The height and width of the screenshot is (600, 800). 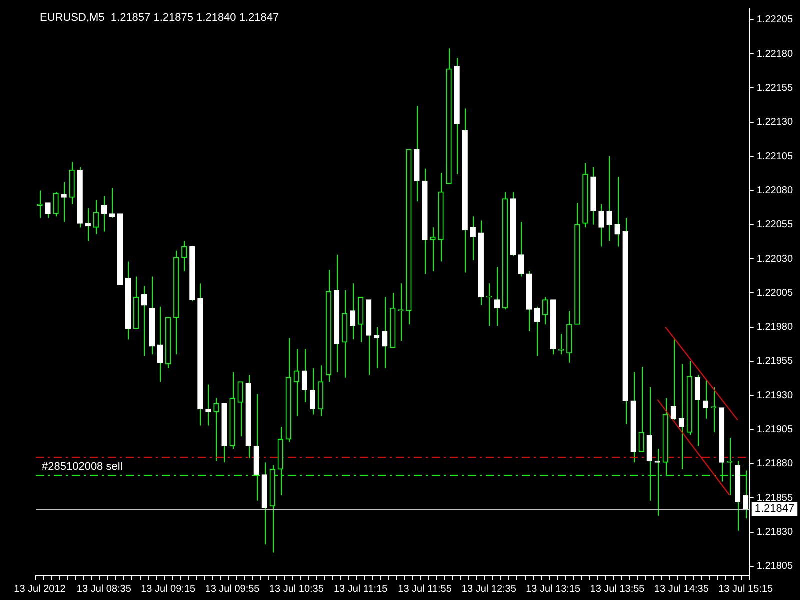 What do you see at coordinates (775, 190) in the screenshot?
I see `y-tick-label: 1.22080` at bounding box center [775, 190].